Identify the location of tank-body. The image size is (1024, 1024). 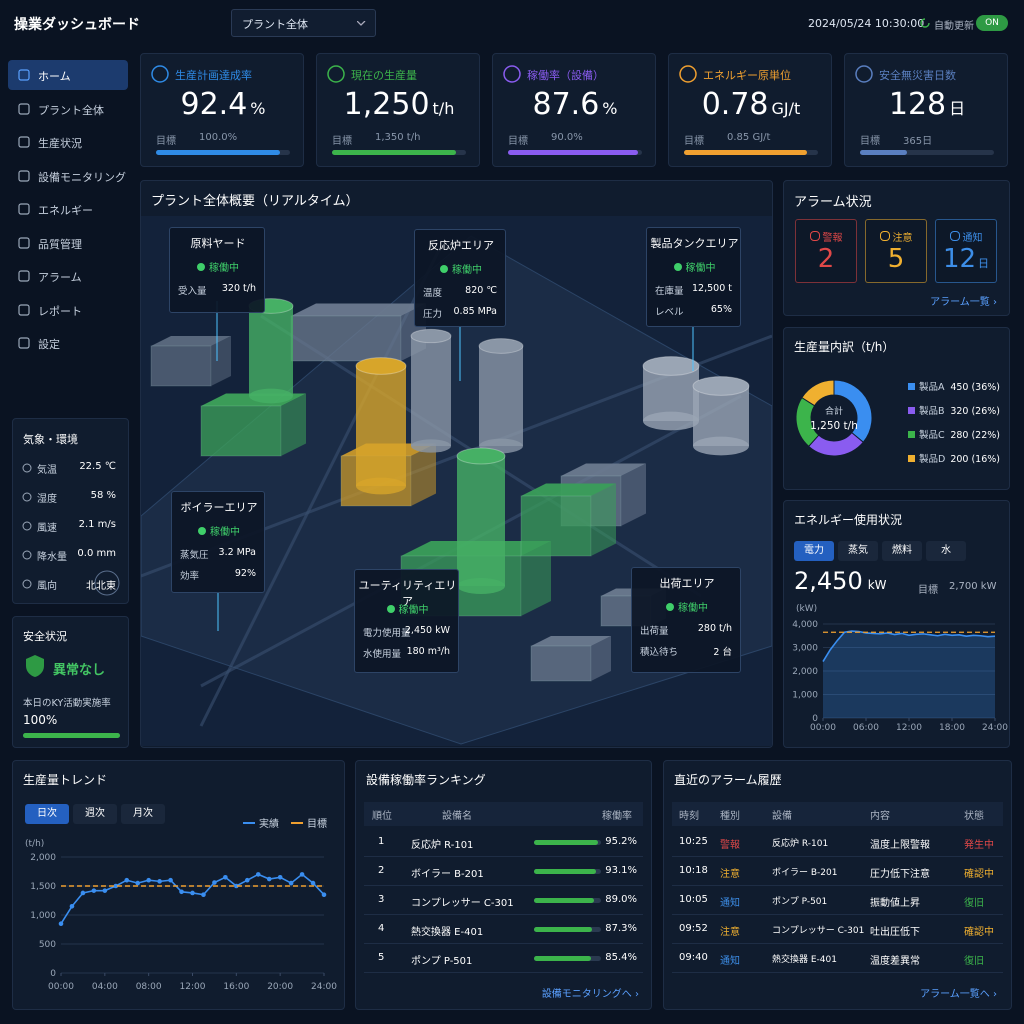
(721, 416).